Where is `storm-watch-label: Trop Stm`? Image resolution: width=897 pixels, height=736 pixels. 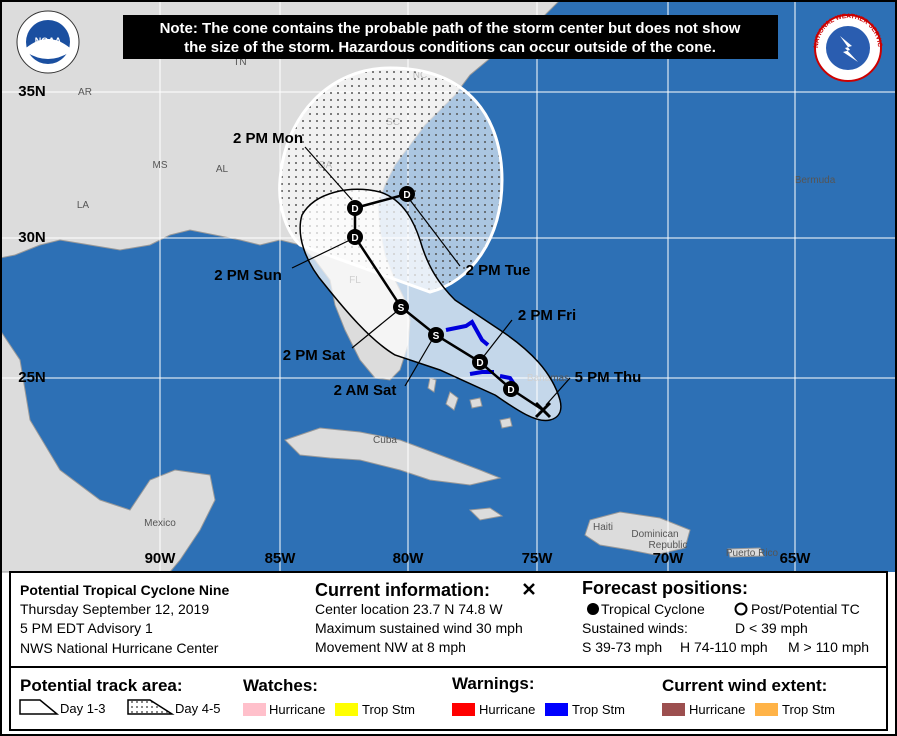
storm-watch-label: Trop Stm is located at coordinates (388, 709).